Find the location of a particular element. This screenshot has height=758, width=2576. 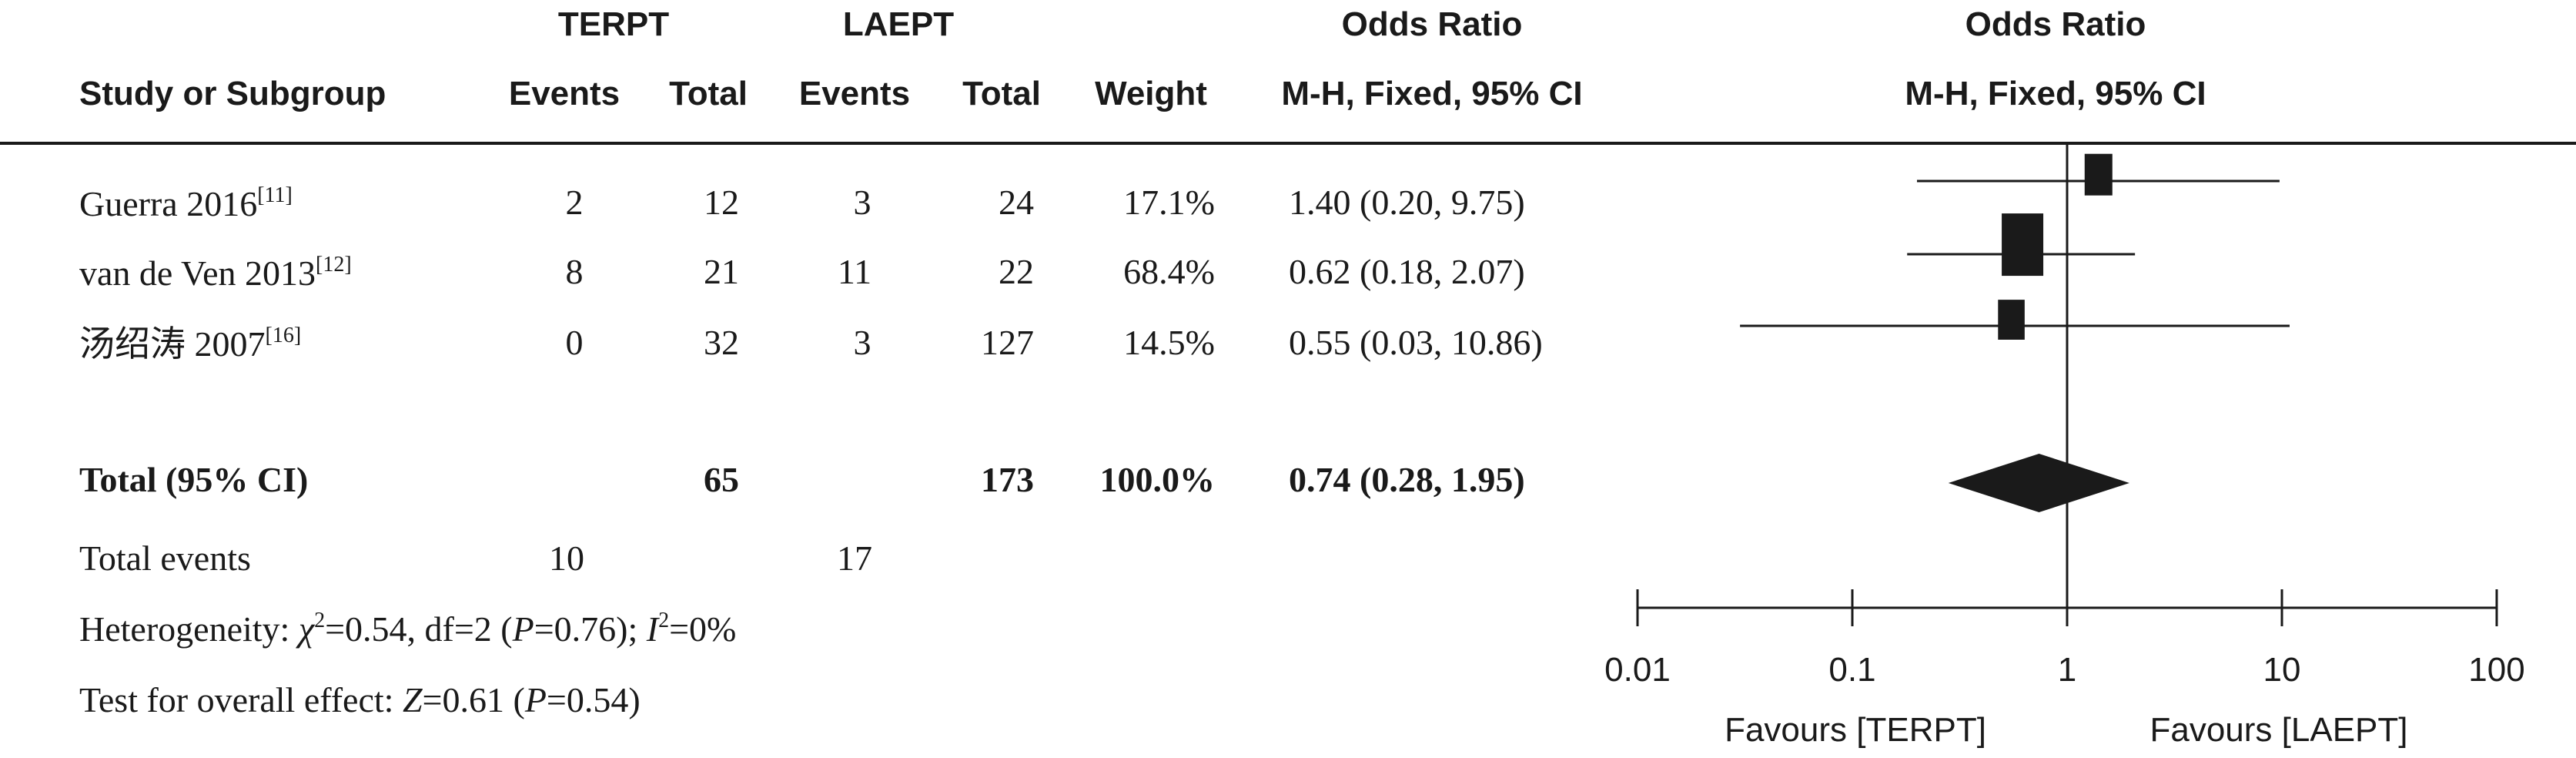

header-divider is located at coordinates (1288, 144).